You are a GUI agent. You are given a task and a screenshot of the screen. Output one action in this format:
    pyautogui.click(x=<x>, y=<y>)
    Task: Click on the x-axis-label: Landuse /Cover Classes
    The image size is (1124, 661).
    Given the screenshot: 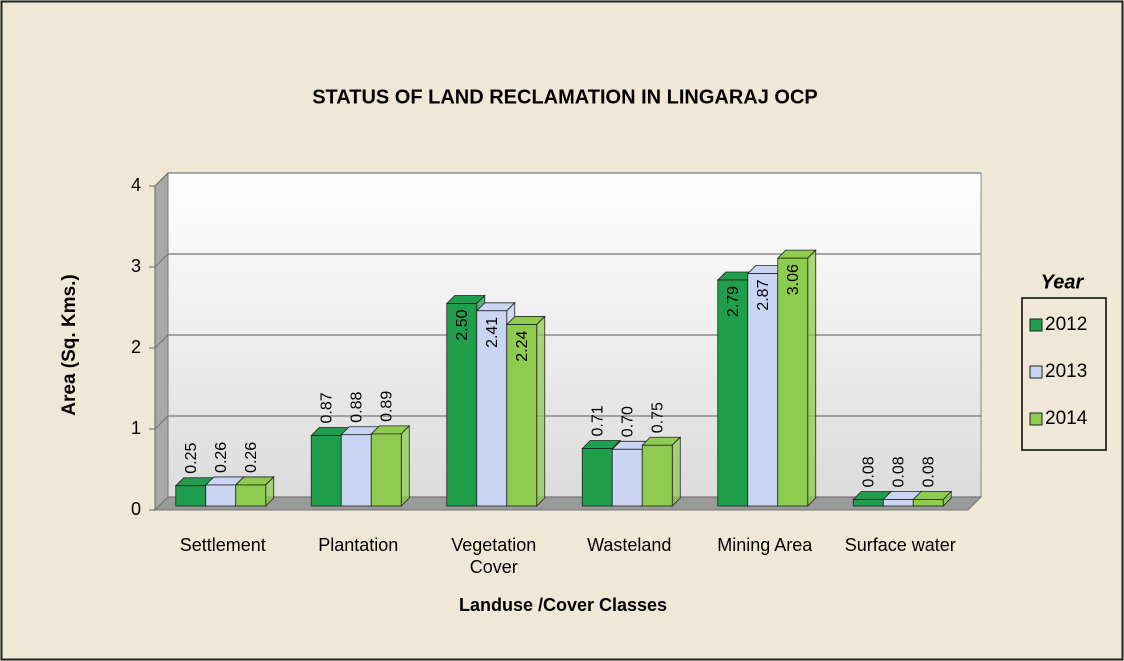 What is the action you would take?
    pyautogui.click(x=563, y=605)
    